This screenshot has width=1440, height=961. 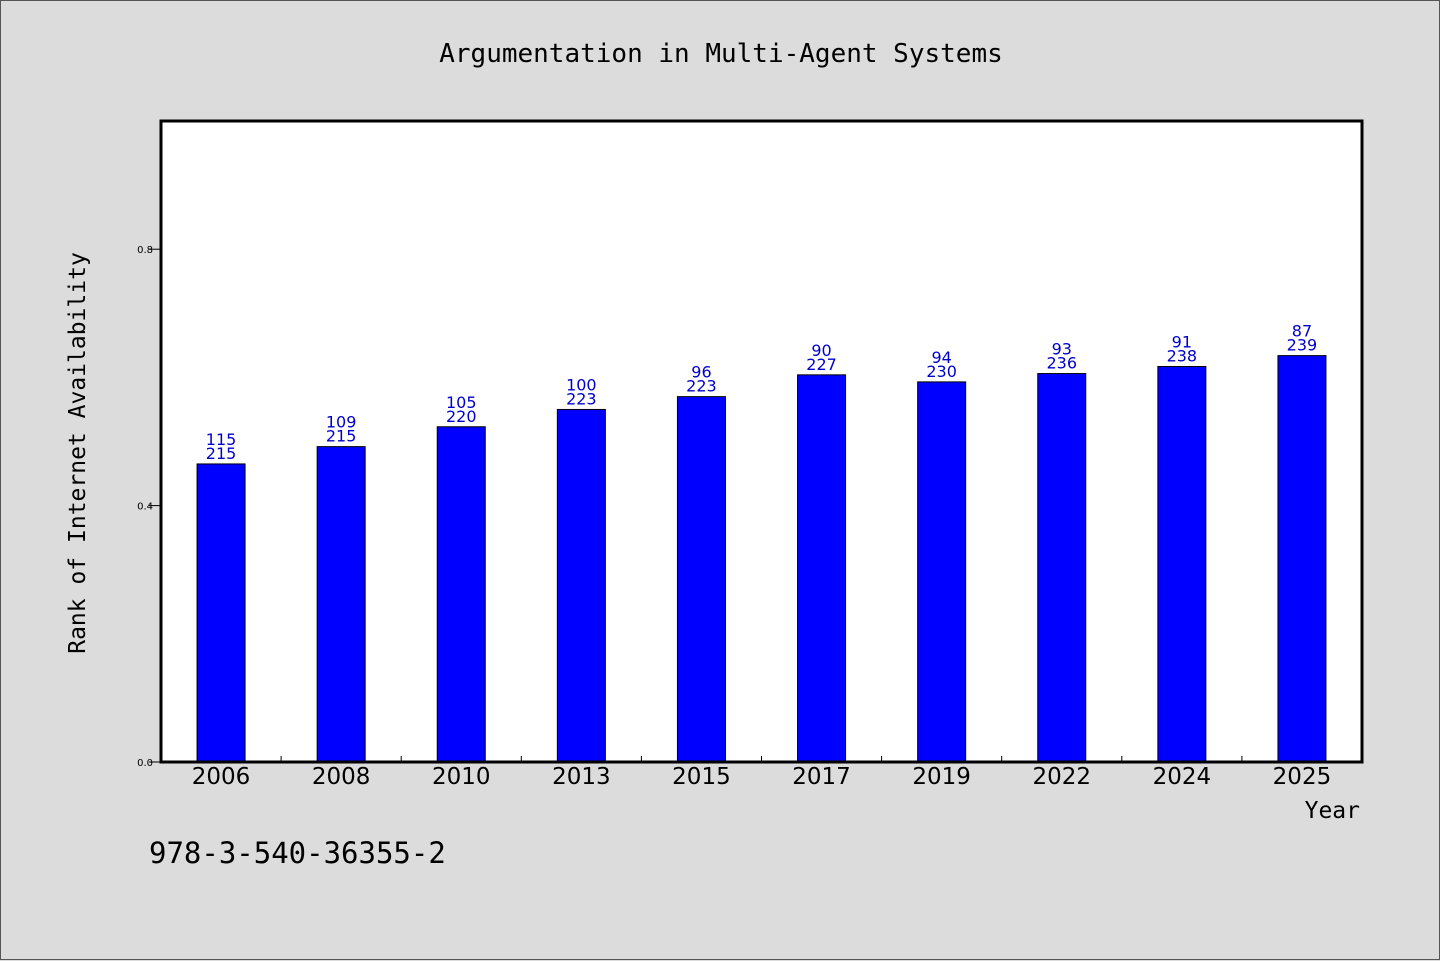 I want to click on chart-title: Argumentation in Multi-Agent Systems, so click(x=721, y=54).